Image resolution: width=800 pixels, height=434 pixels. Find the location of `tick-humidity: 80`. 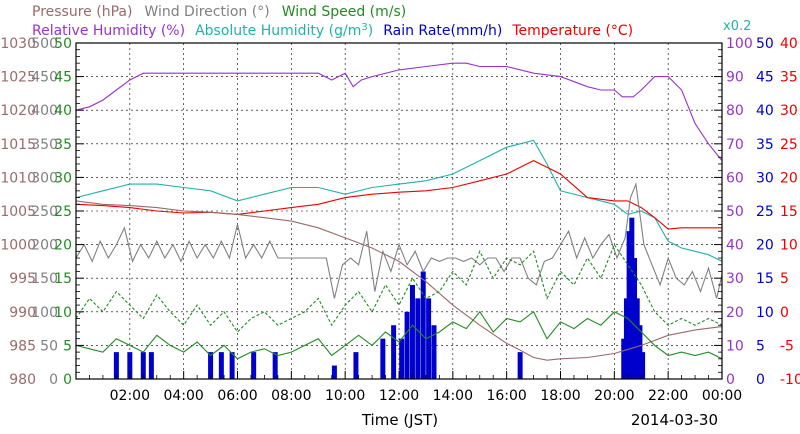

tick-humidity: 80 is located at coordinates (735, 111).